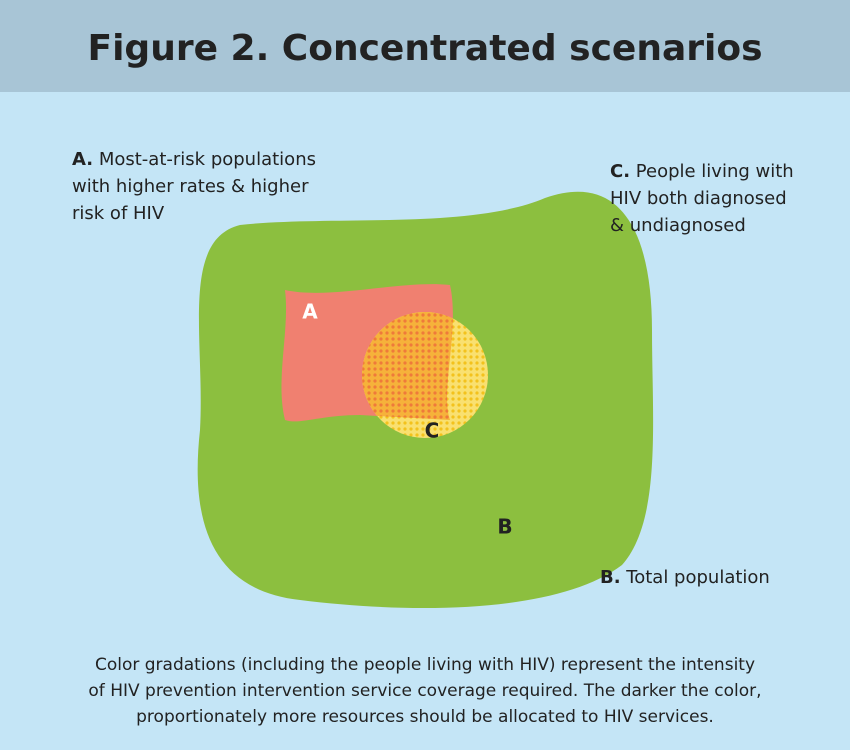  What do you see at coordinates (504, 527) in the screenshot?
I see `shape-letter: B` at bounding box center [504, 527].